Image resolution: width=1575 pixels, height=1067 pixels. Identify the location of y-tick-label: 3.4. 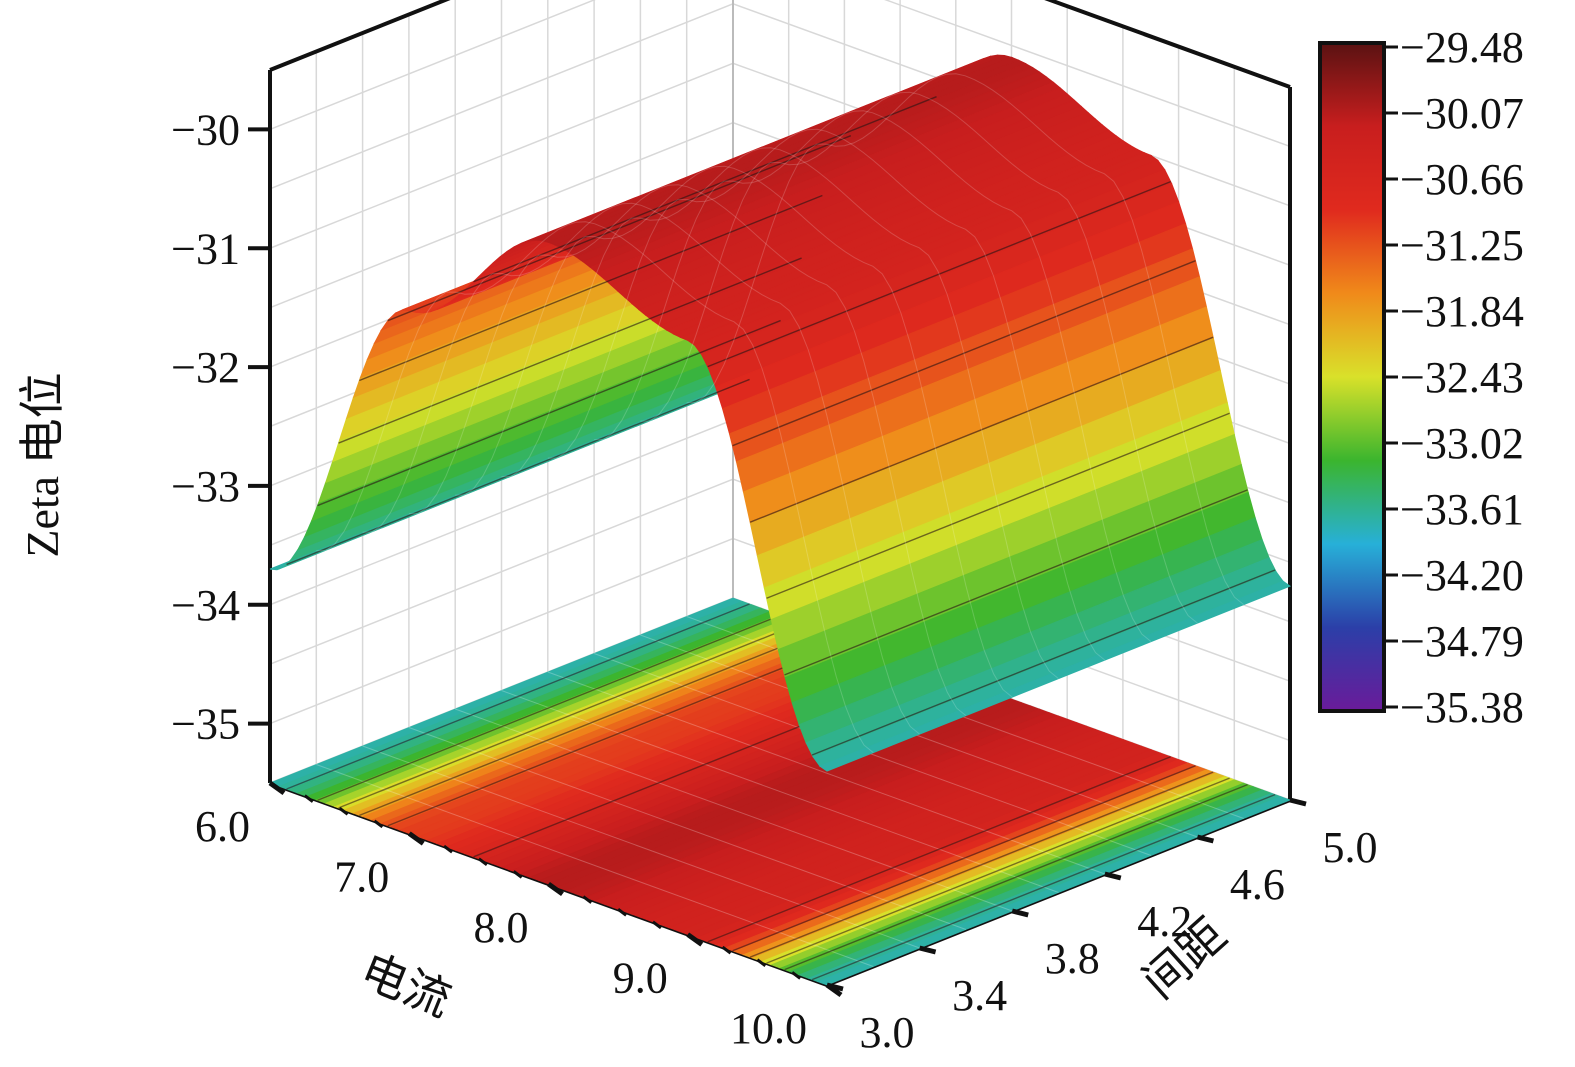
(979, 995).